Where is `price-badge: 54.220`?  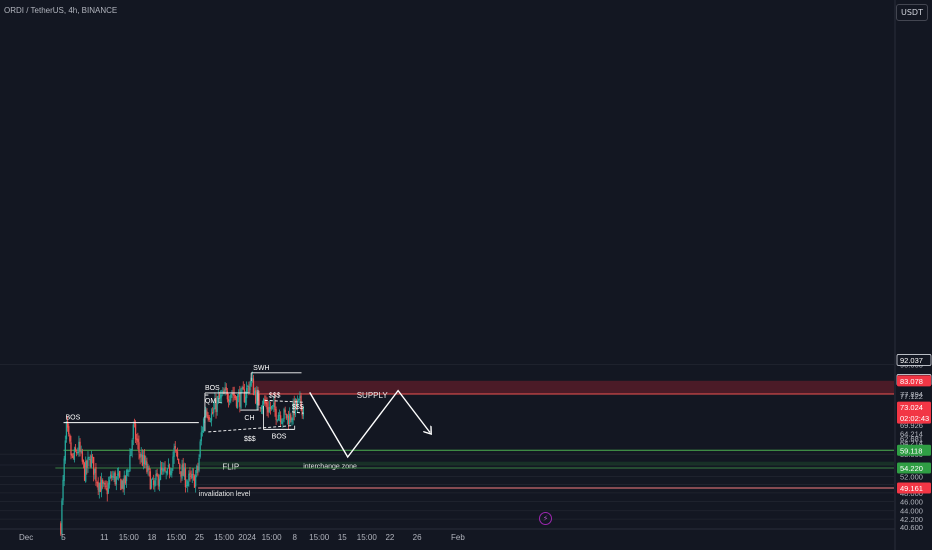 price-badge: 54.220 is located at coordinates (914, 468).